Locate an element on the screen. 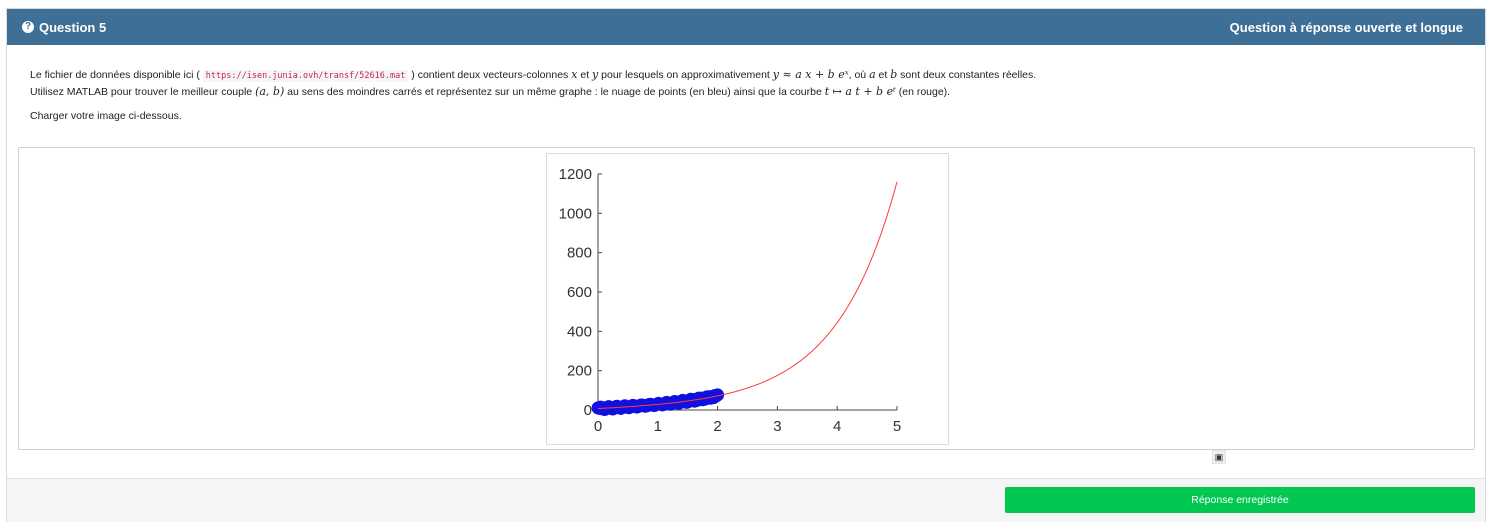  question-circle-icon: ? is located at coordinates (28, 27).